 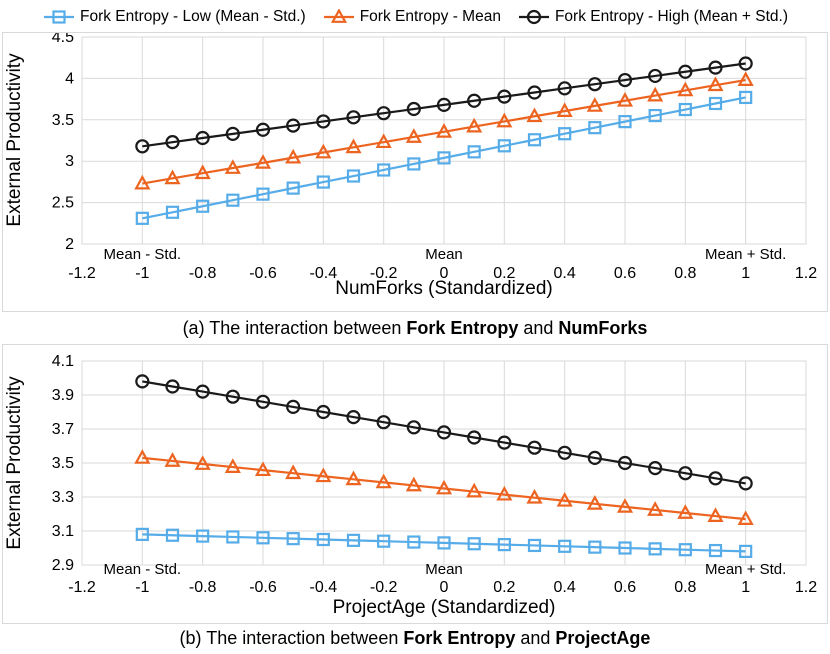 What do you see at coordinates (69, 78) in the screenshot?
I see `y-tick-label: 4` at bounding box center [69, 78].